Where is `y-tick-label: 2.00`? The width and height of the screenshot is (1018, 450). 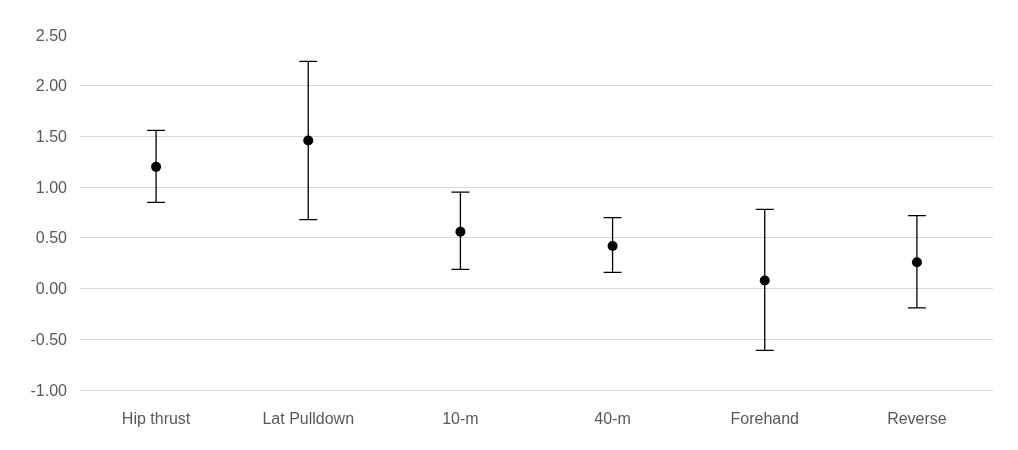
y-tick-label: 2.00 is located at coordinates (51, 86).